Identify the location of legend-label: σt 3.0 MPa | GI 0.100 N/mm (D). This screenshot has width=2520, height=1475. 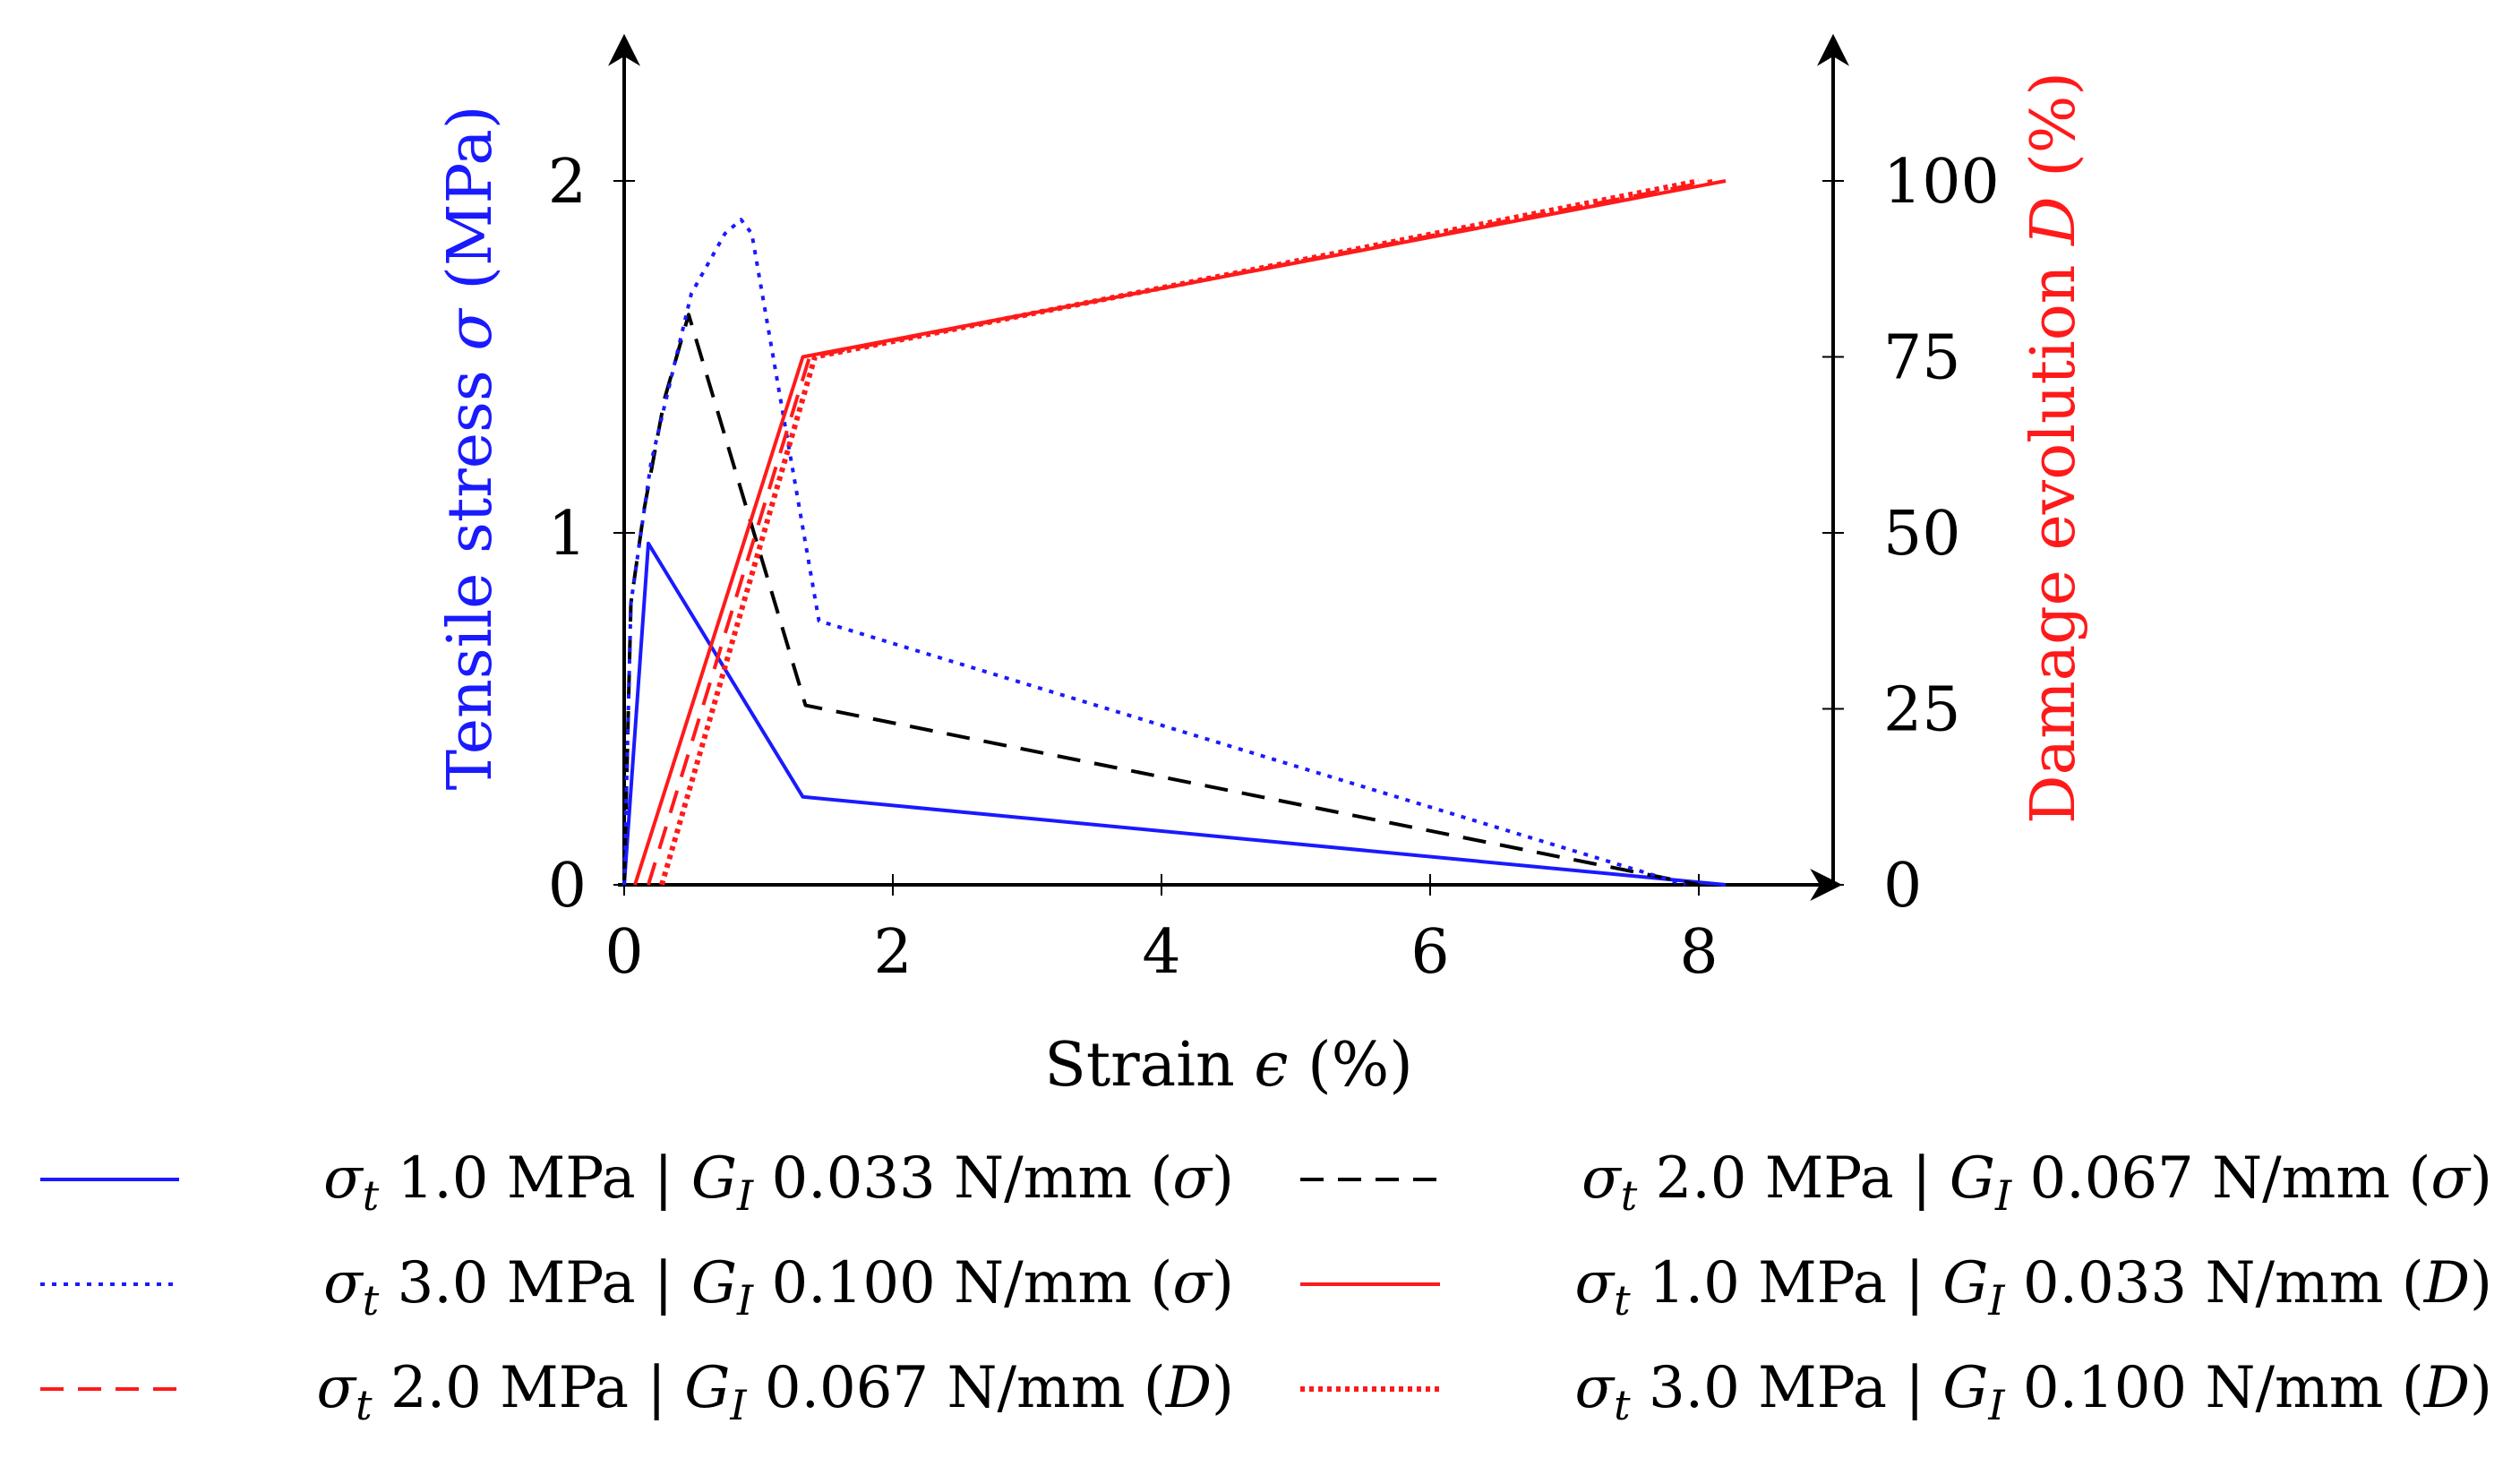
(2033, 1392).